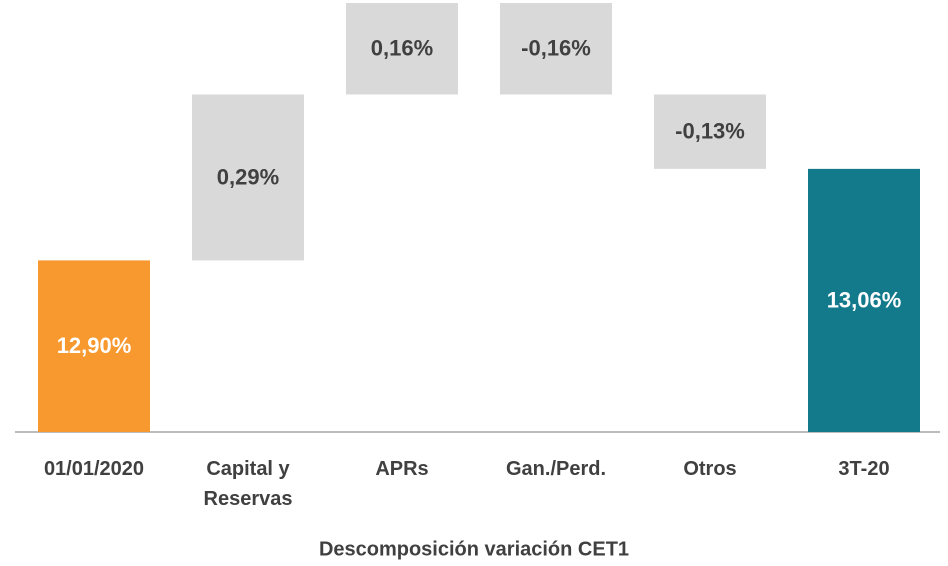 The image size is (948, 566). What do you see at coordinates (709, 469) in the screenshot?
I see `x-tick-label: Otros` at bounding box center [709, 469].